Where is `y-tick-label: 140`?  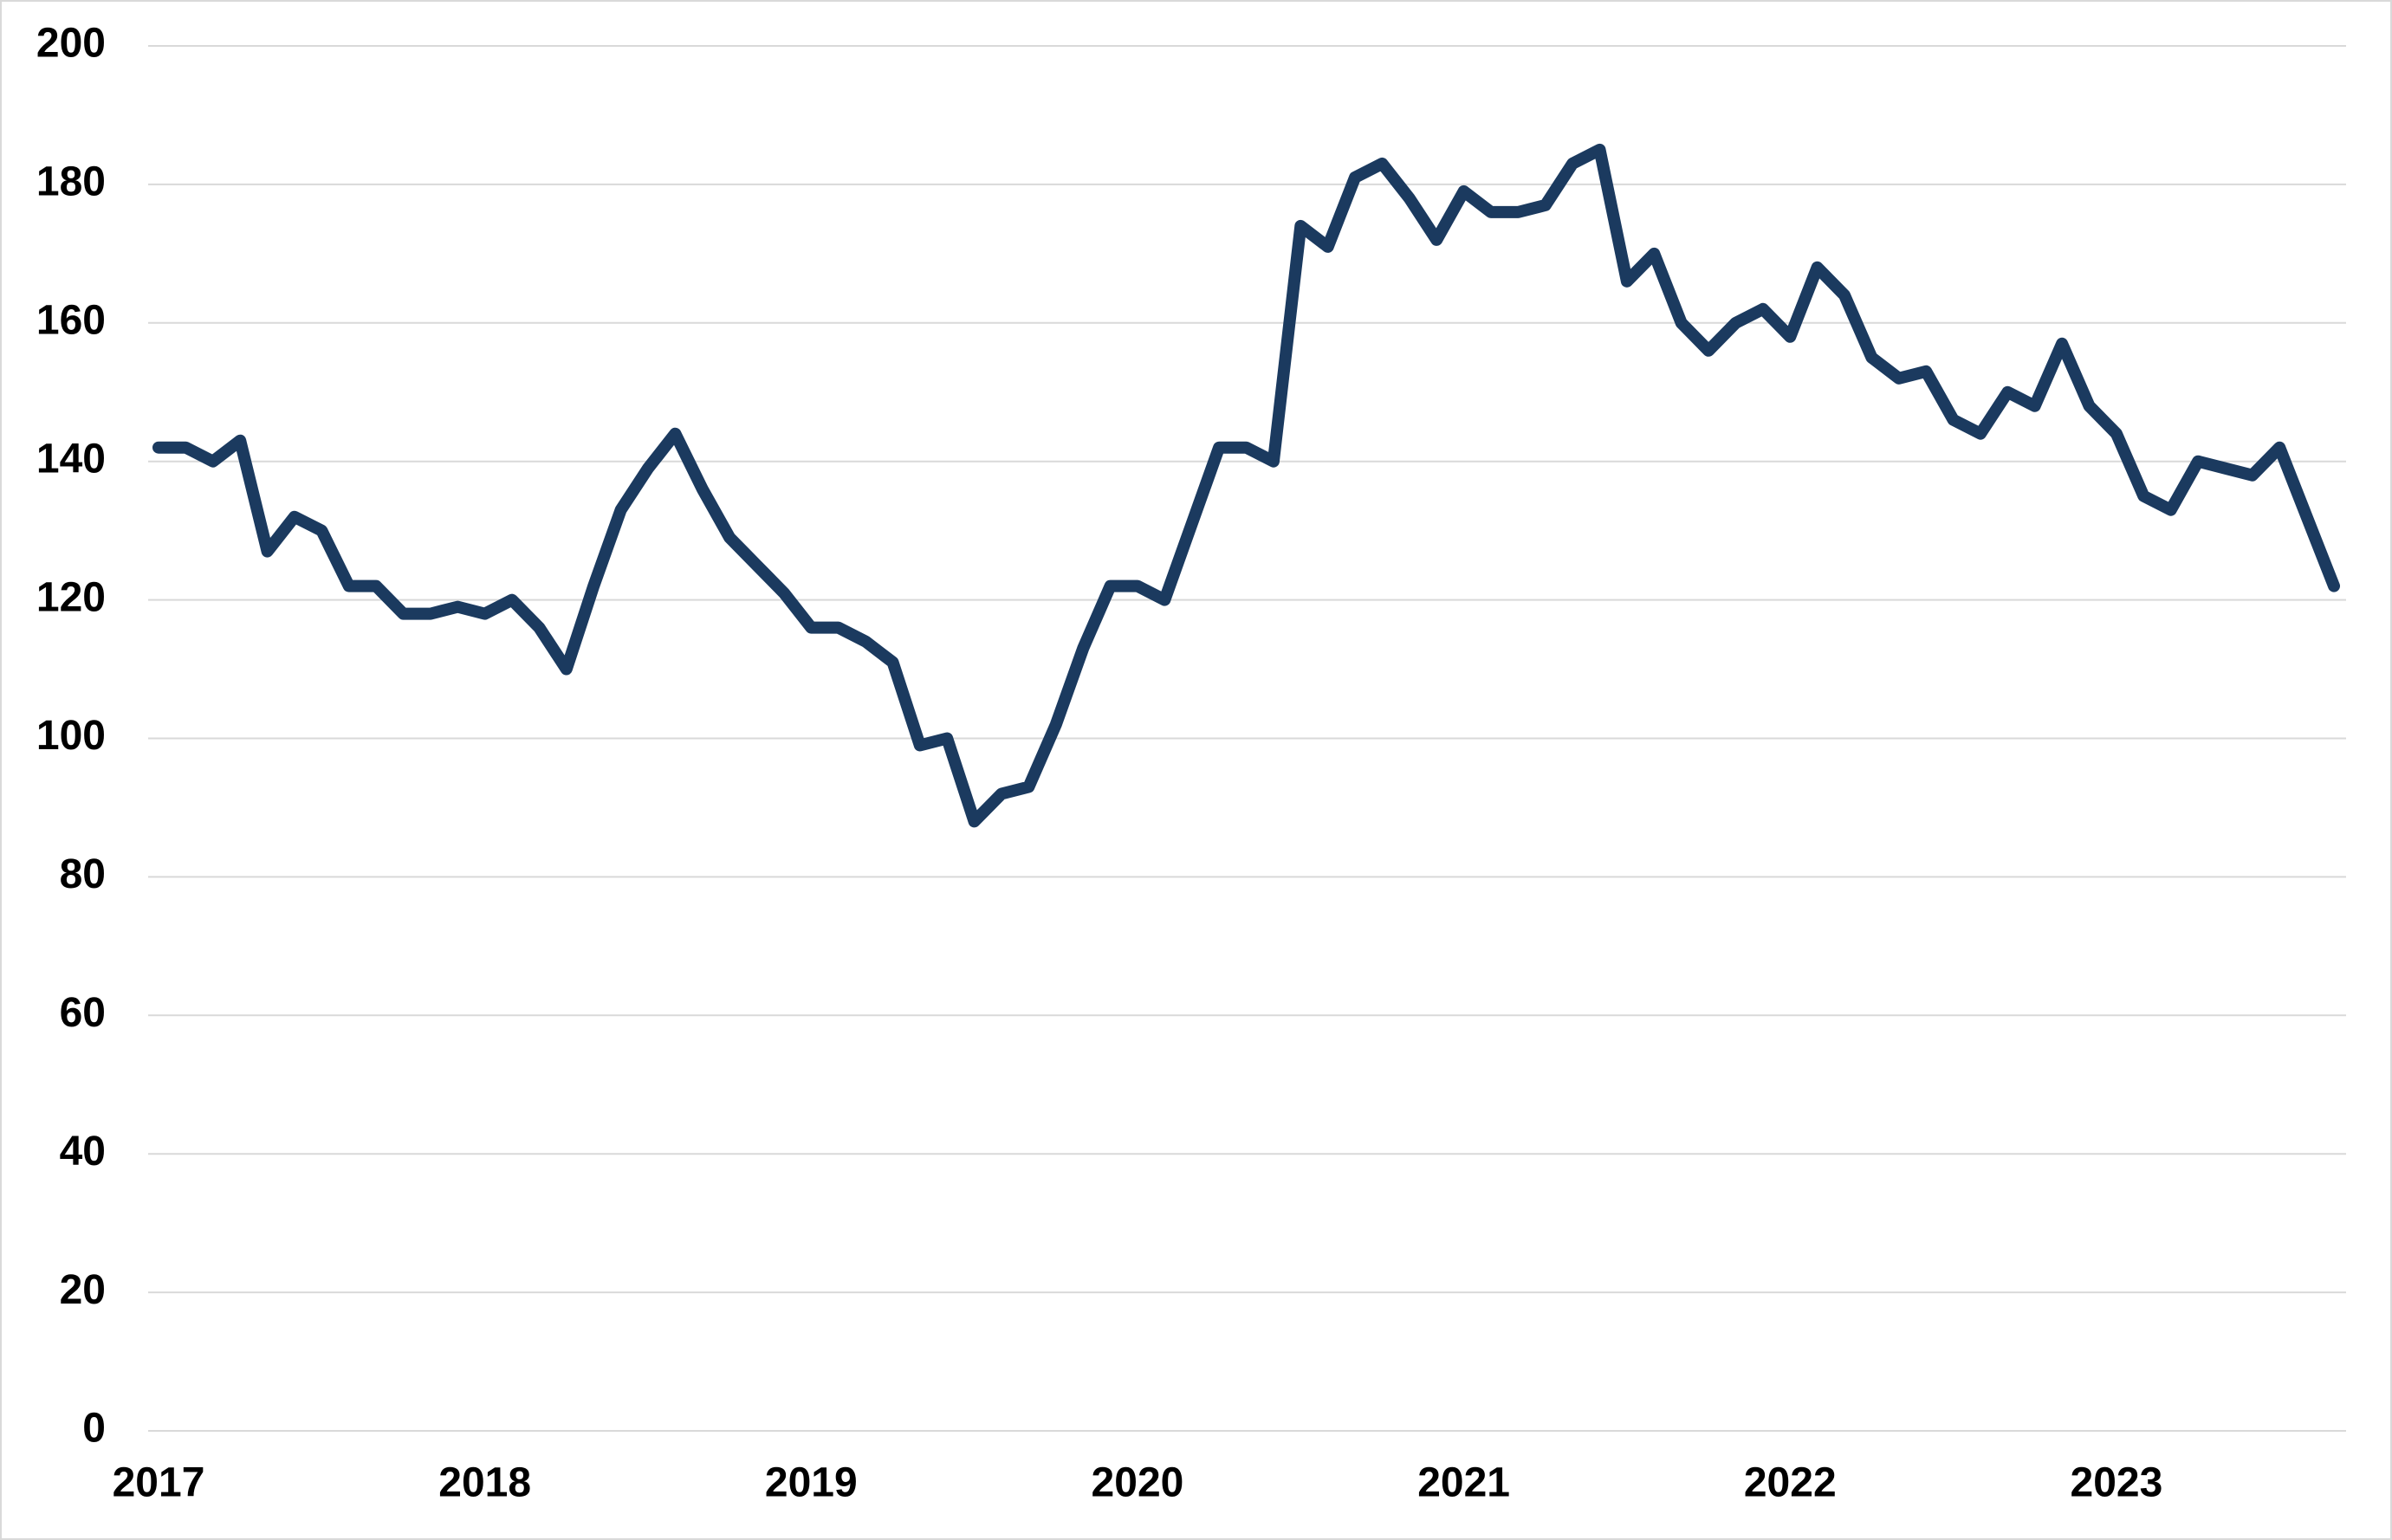
y-tick-label: 140 is located at coordinates (71, 459).